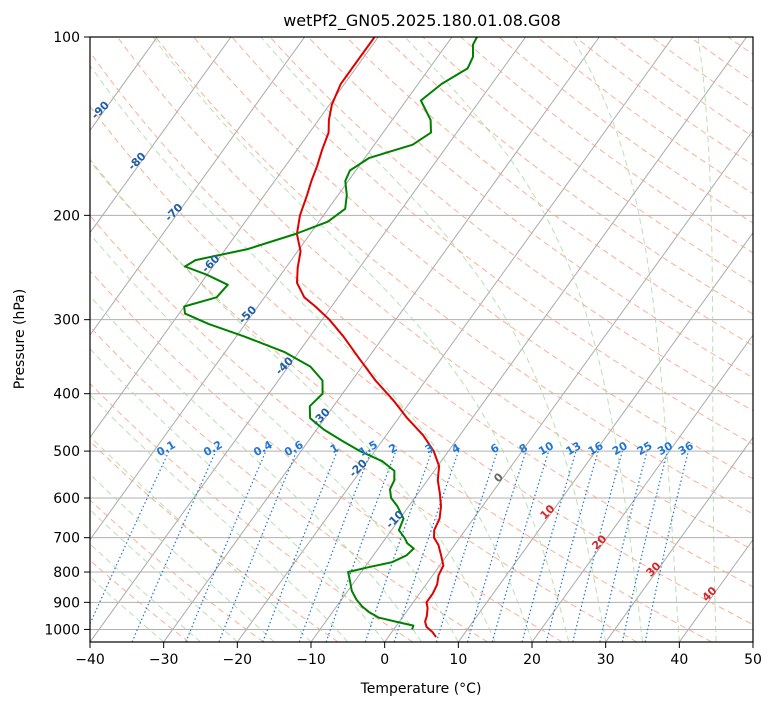 Image resolution: width=775 pixels, height=708 pixels. What do you see at coordinates (66, 38) in the screenshot?
I see `y-tick-label: 100` at bounding box center [66, 38].